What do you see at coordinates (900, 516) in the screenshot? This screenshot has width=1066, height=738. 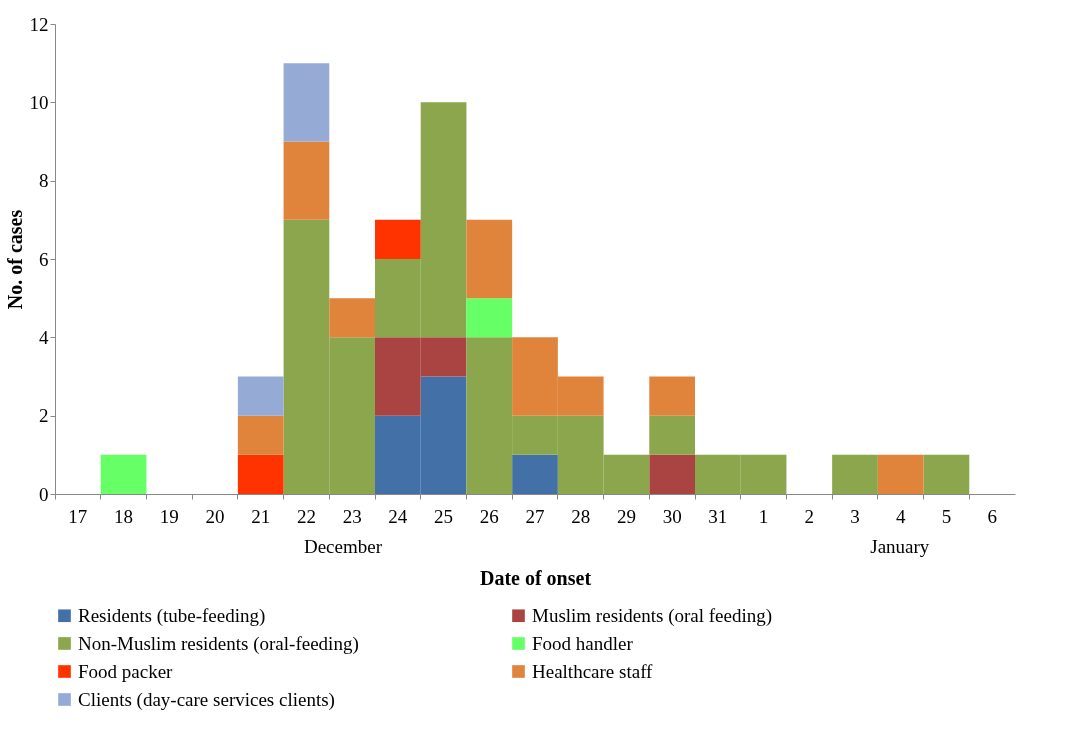 I see `x-tick-label: 4` at bounding box center [900, 516].